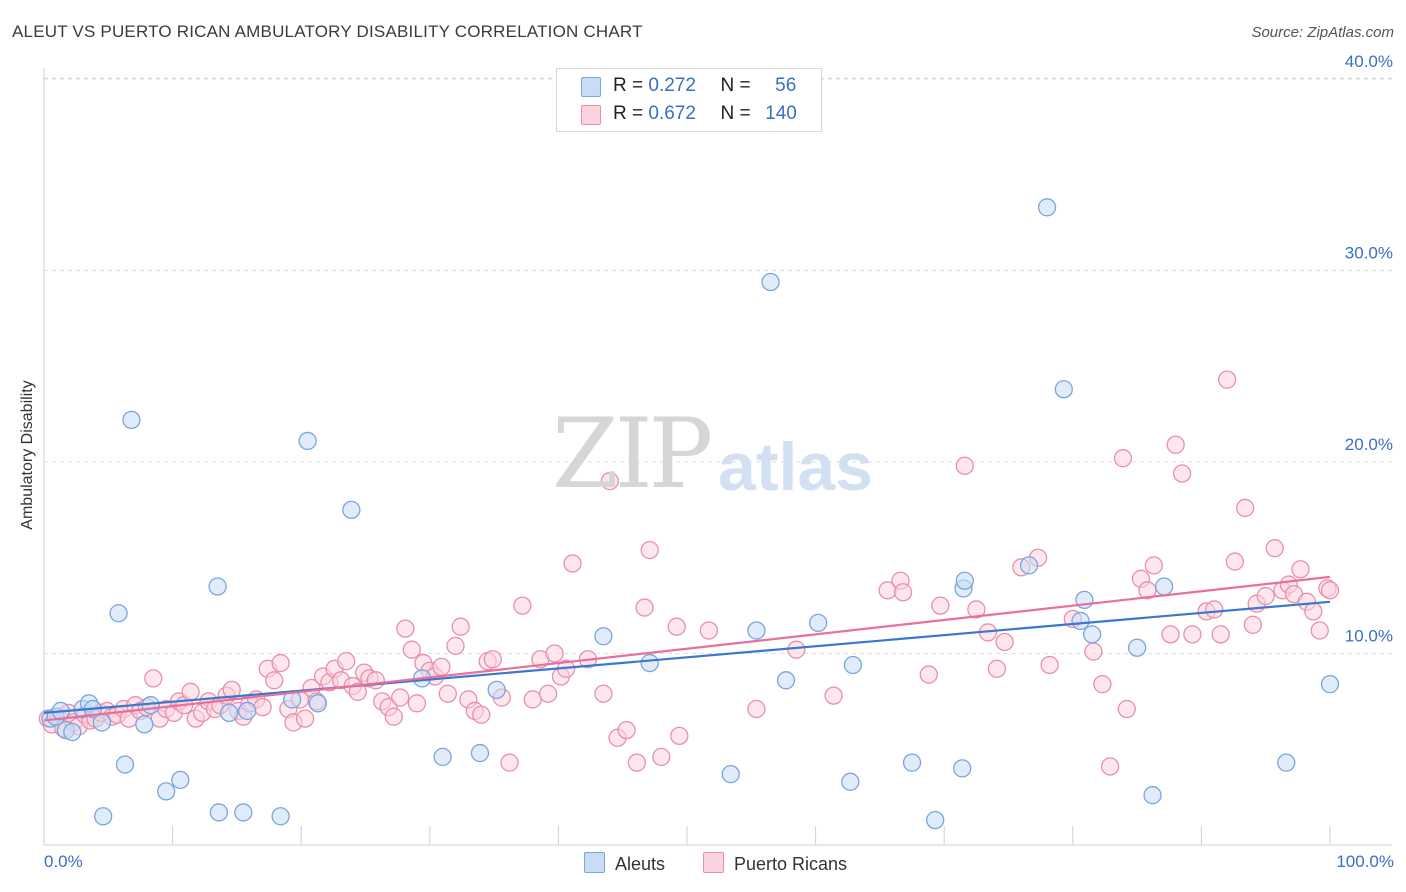  I want to click on stats-r-value: 0.672, so click(672, 113).